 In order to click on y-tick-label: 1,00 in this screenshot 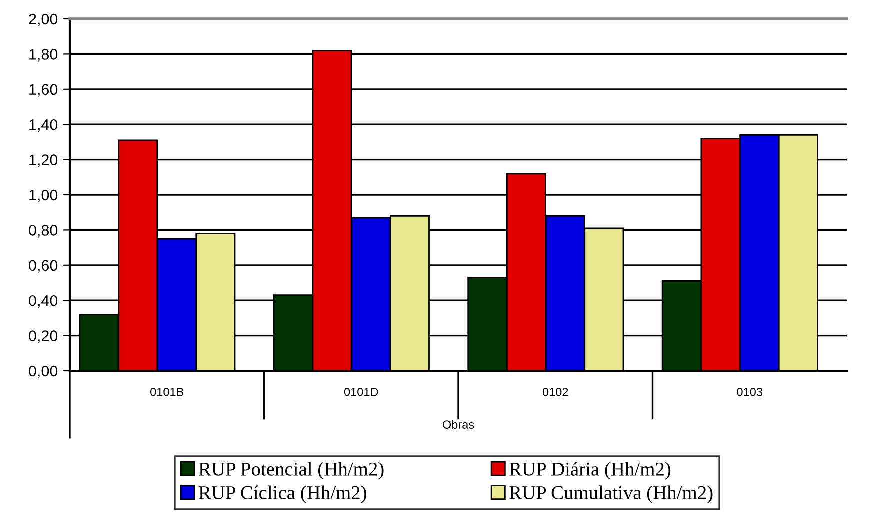, I will do `click(44, 196)`.